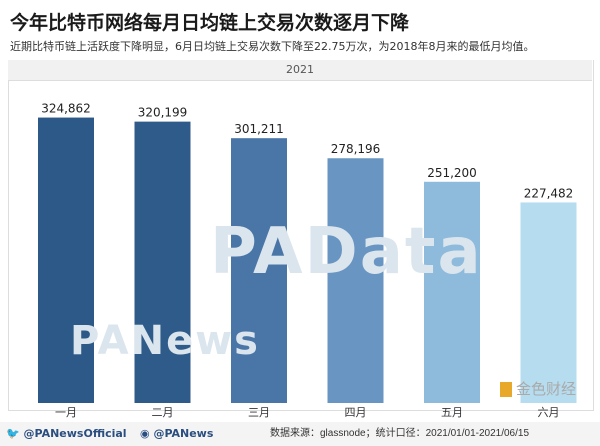 The width and height of the screenshot is (600, 446). I want to click on watermark-panews: PANews, so click(165, 341).